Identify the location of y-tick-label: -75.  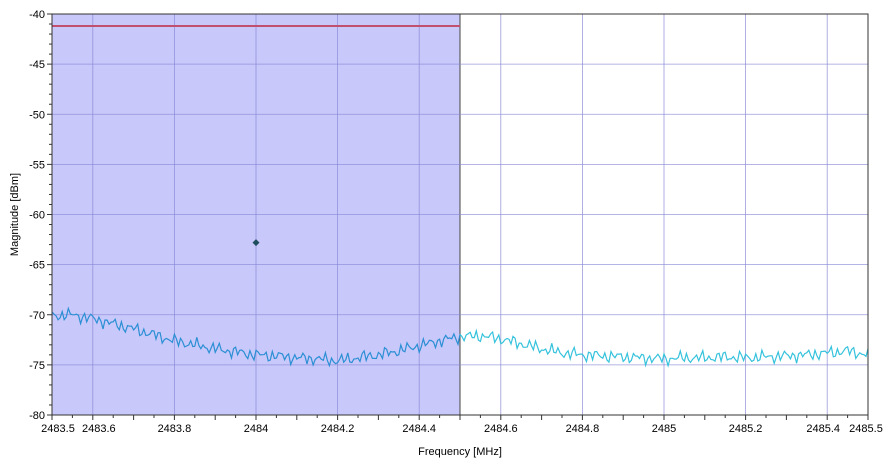
(37, 366).